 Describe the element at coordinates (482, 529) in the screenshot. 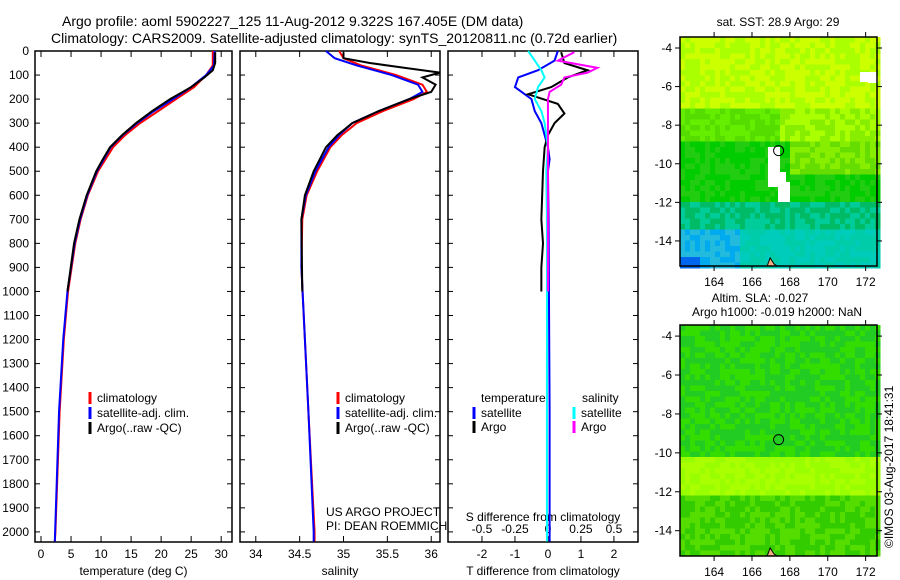

I see `s-diff-tick-label: -0.5` at that location.